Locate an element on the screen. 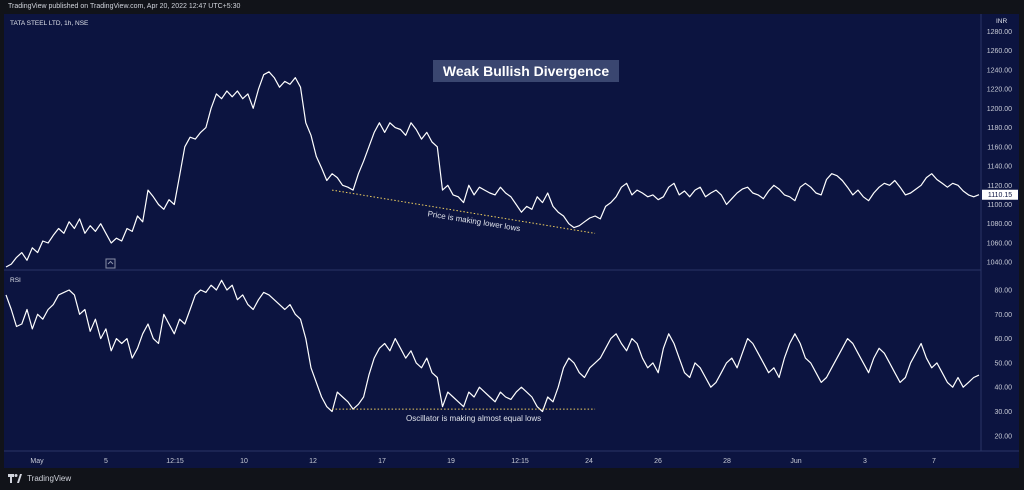  price-ytick-label: 1160.00 is located at coordinates (999, 147).